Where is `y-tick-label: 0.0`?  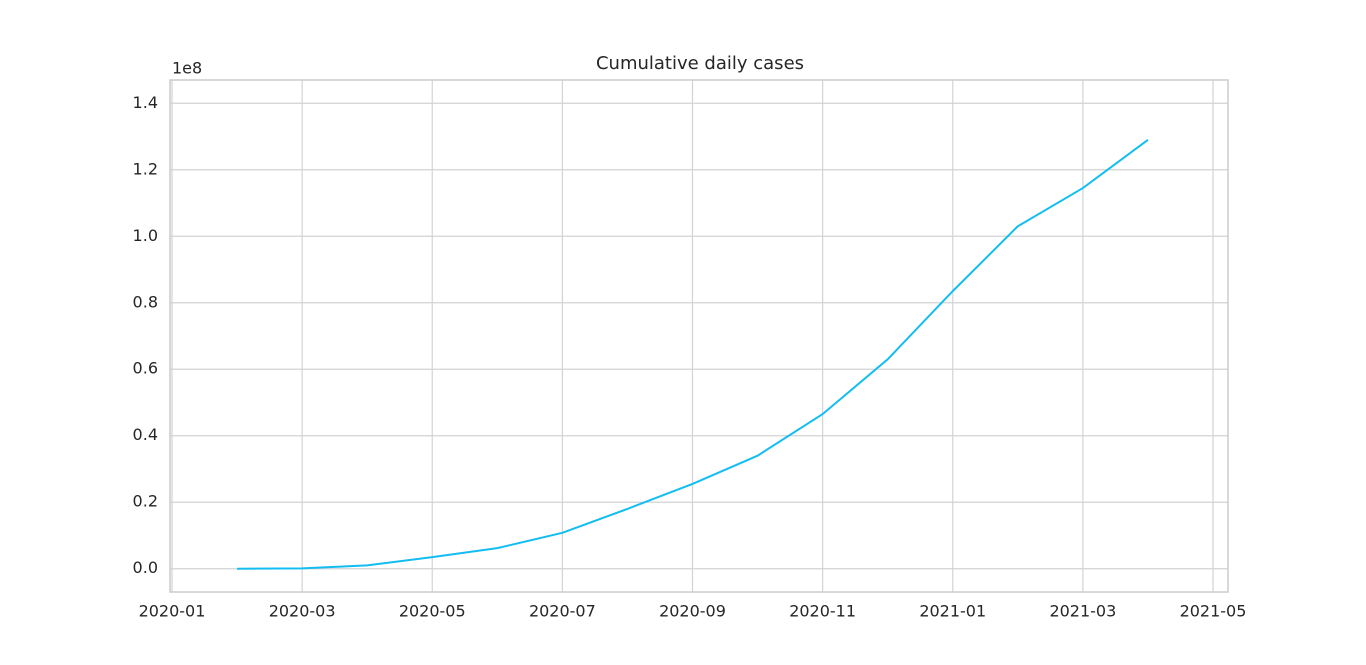
y-tick-label: 0.0 is located at coordinates (145, 567).